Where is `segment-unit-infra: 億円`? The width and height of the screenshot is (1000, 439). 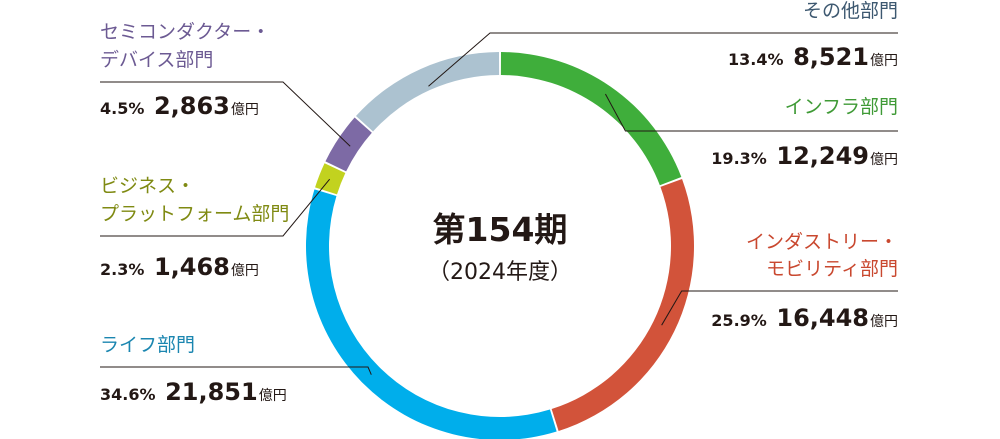 segment-unit-infra: 億円 is located at coordinates (884, 160).